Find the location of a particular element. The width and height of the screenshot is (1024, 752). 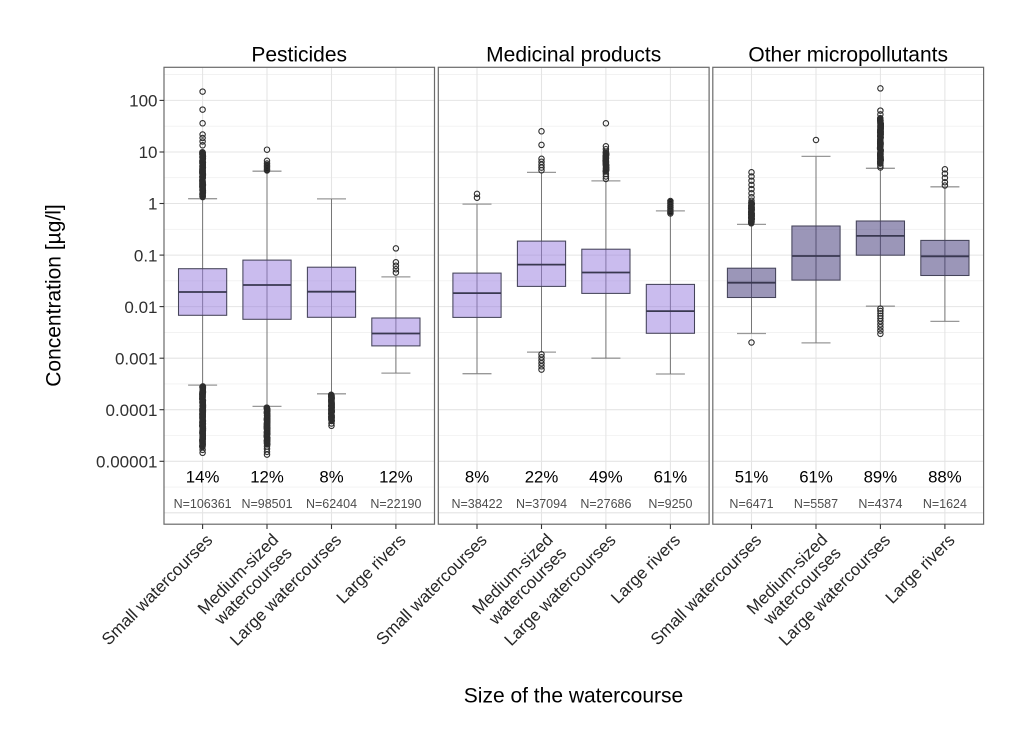

svg-text: N=98501 is located at coordinates (266, 504).